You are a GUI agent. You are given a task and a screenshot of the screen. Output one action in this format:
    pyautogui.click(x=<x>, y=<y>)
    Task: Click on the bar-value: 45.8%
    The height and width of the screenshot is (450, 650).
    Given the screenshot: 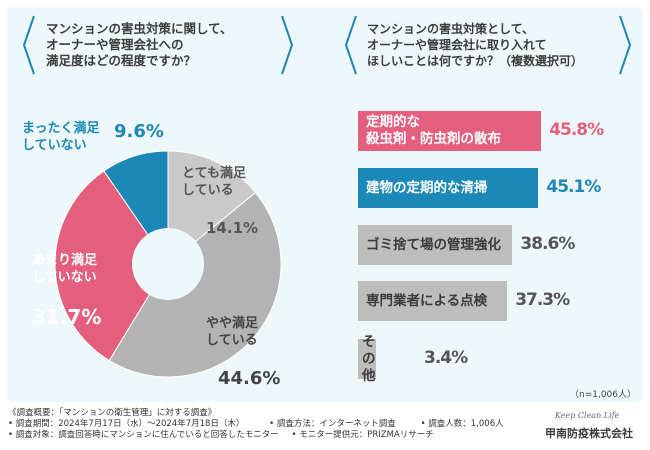 What is the action you would take?
    pyautogui.click(x=576, y=130)
    